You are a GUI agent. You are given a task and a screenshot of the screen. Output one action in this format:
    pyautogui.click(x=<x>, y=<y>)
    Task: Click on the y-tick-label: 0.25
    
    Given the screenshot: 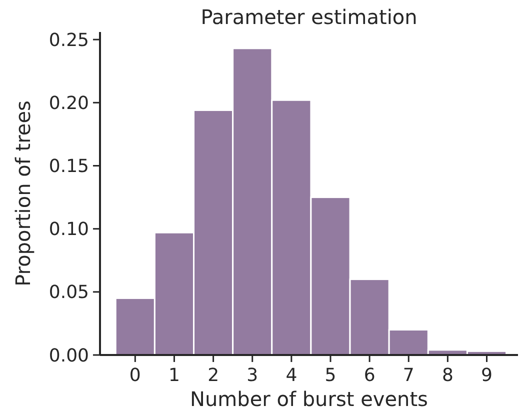 What is the action you would take?
    pyautogui.click(x=68, y=40)
    